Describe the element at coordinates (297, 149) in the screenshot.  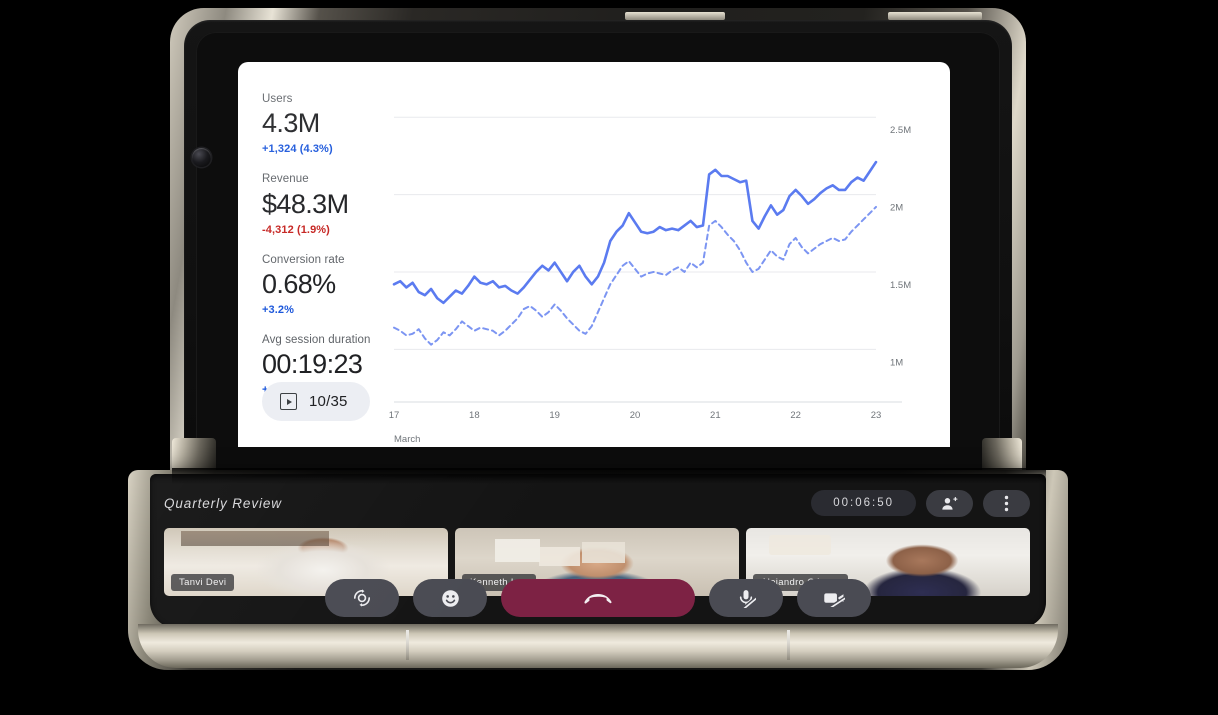
I see `metric-delta: +1,324 (4.3%)` at that location.